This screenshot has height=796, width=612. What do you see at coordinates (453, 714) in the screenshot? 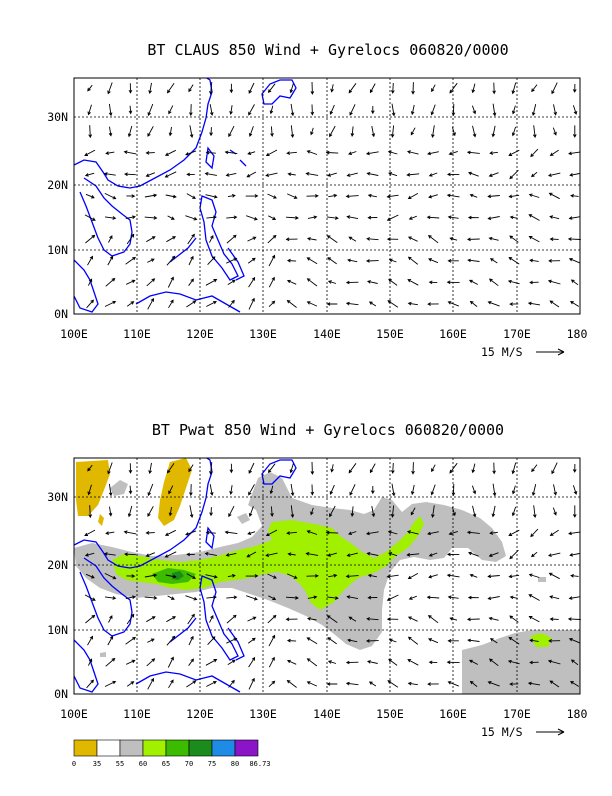
I see `lon-label: 160E` at bounding box center [453, 714].